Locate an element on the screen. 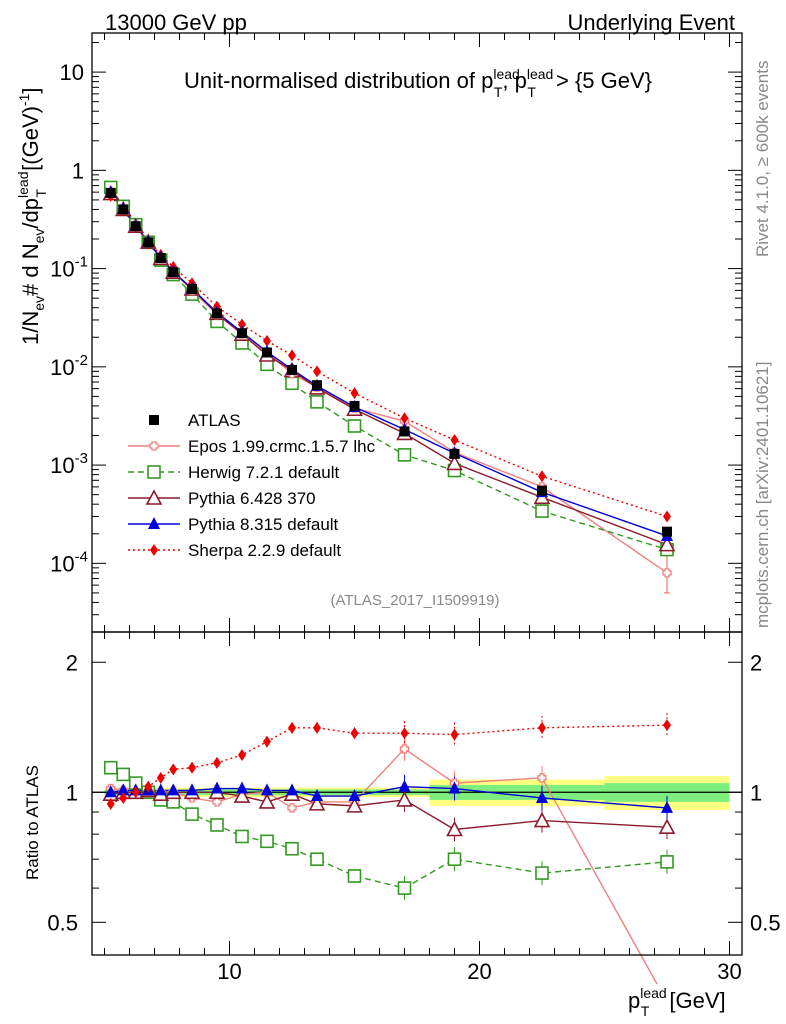 The width and height of the screenshot is (786, 1024). legend-label: Herwig 7.2.1 default is located at coordinates (263, 472).